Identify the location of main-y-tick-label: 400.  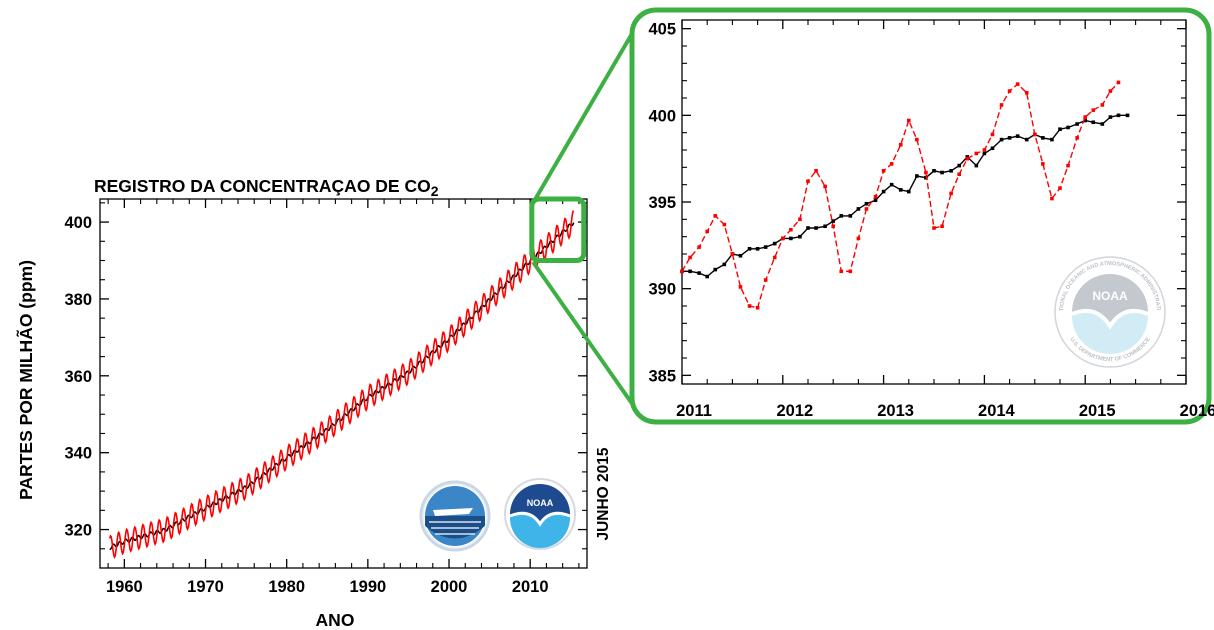
(78, 223).